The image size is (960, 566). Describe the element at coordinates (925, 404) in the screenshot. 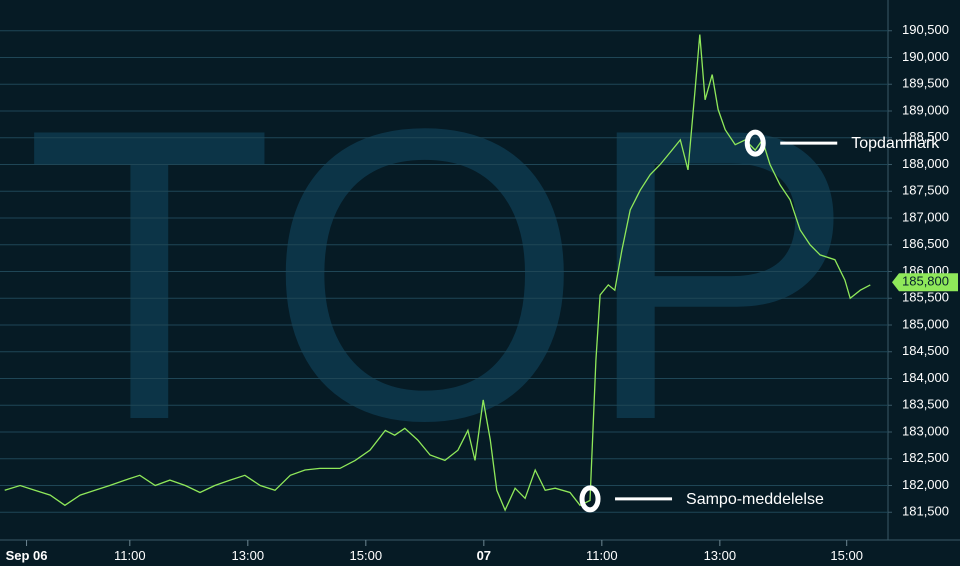

I see `y-tick-label: 183,500` at that location.